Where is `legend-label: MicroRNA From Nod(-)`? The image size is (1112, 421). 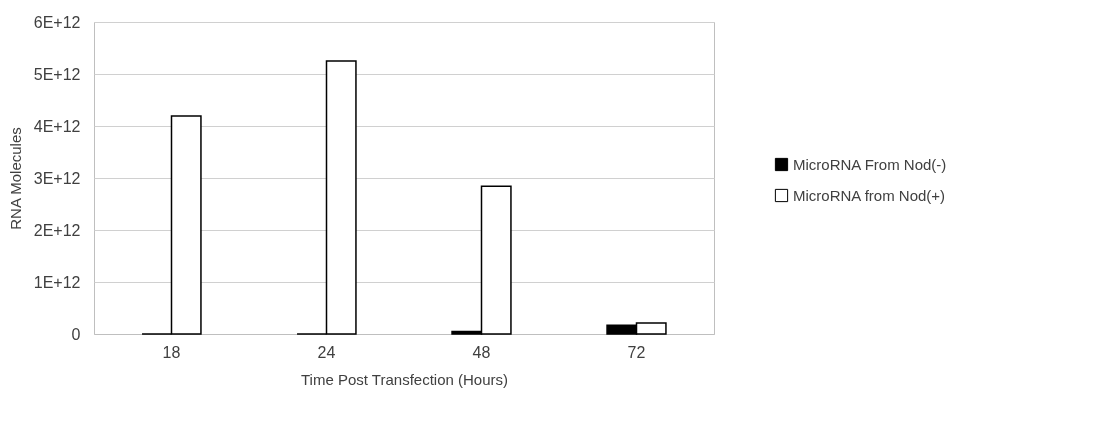 legend-label: MicroRNA From Nod(-) is located at coordinates (870, 164).